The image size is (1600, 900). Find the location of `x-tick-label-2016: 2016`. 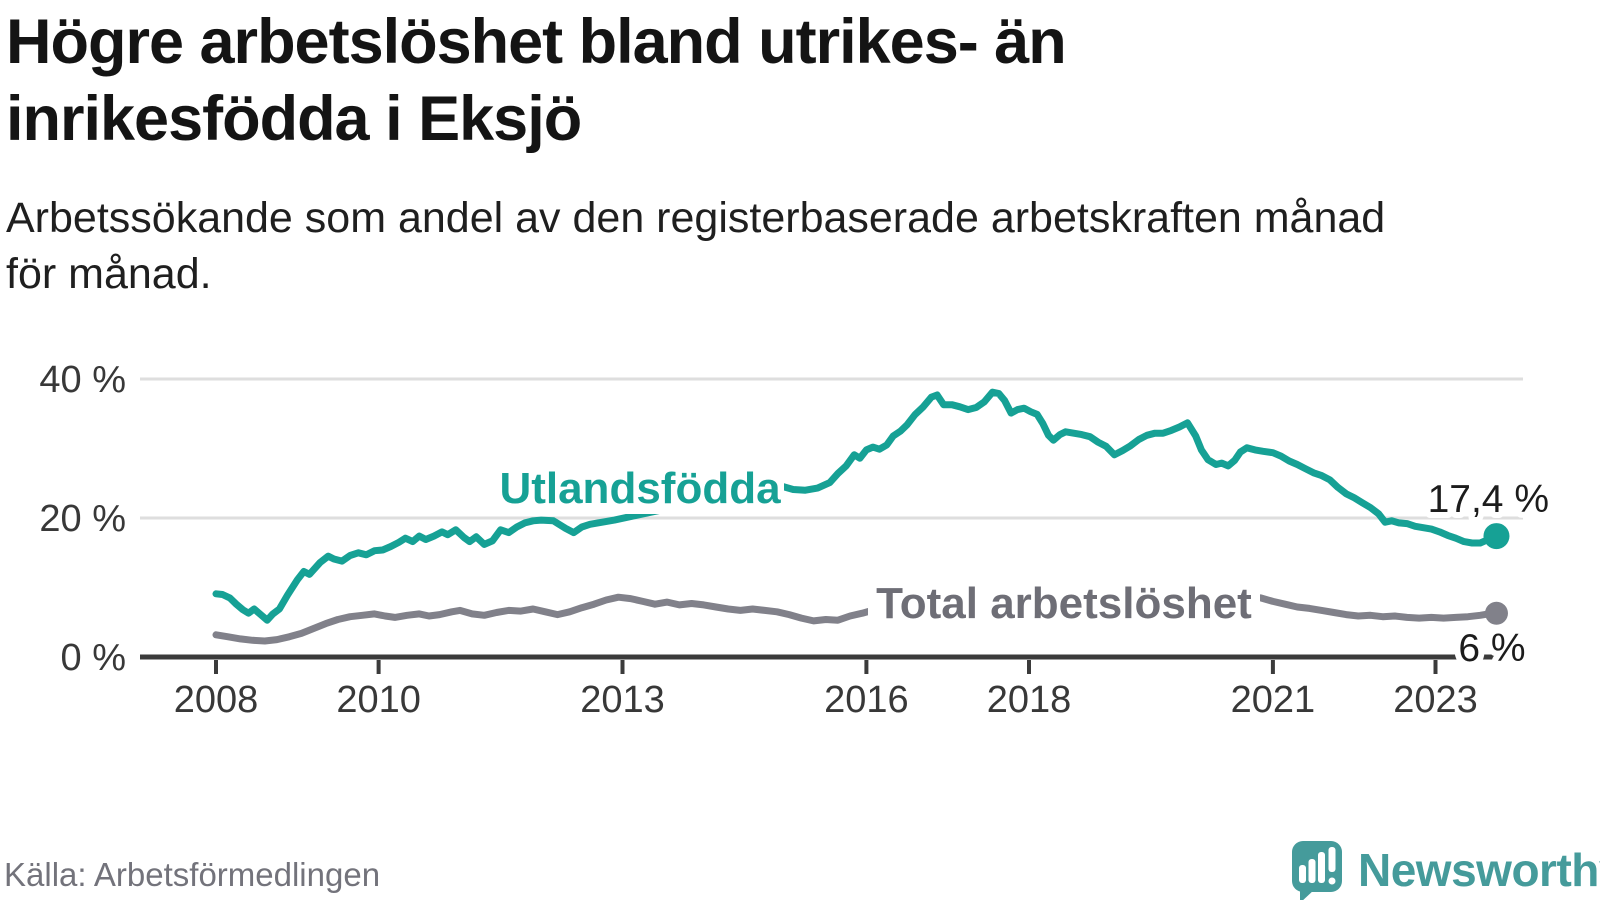

x-tick-label-2016: 2016 is located at coordinates (866, 700).